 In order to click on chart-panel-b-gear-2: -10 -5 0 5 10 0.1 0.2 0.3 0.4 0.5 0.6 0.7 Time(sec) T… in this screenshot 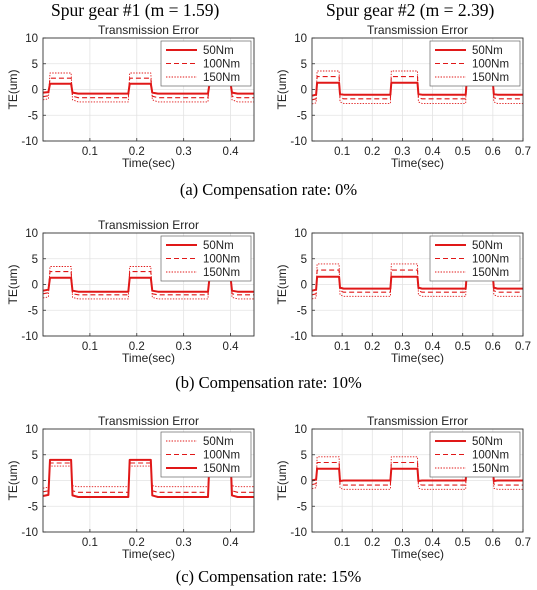, I will do `click(403, 296)`.